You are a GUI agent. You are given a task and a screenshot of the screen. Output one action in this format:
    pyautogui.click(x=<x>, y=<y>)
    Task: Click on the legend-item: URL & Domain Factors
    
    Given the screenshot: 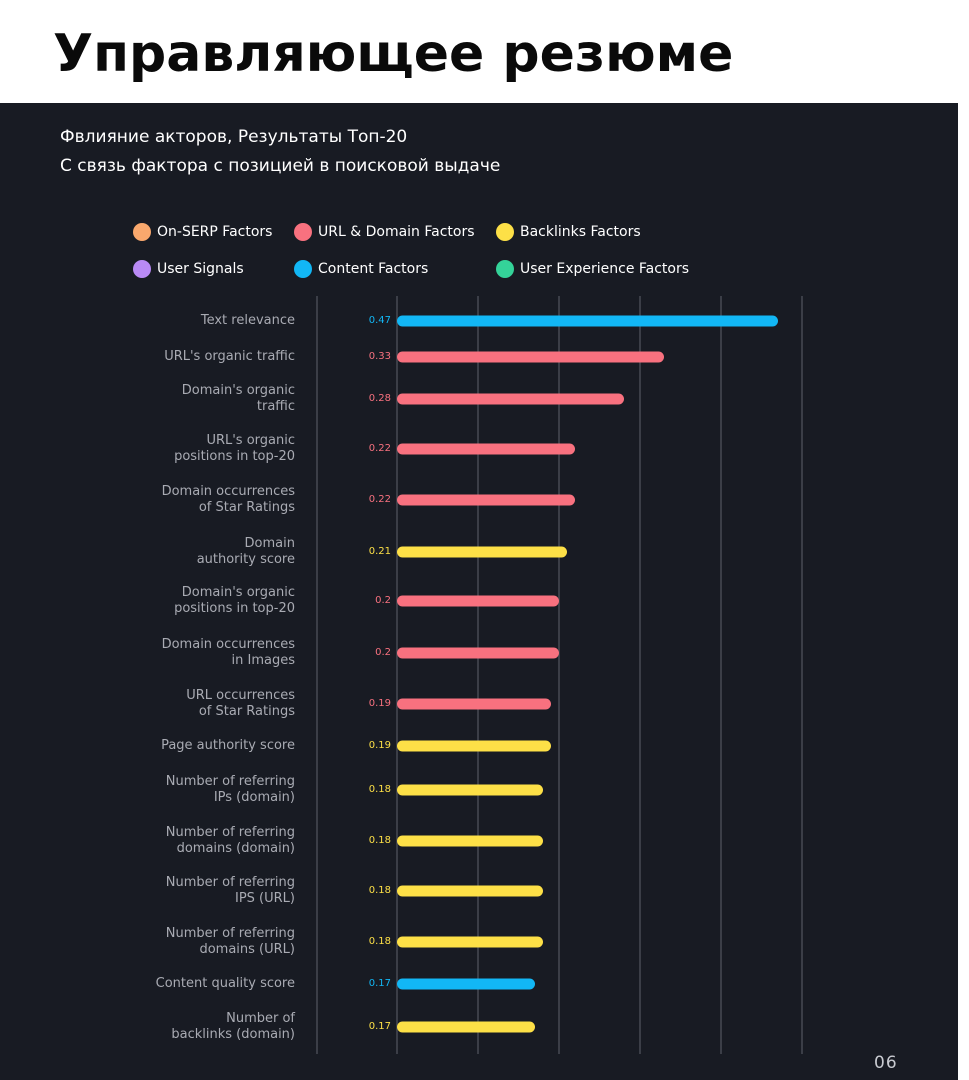 What is the action you would take?
    pyautogui.click(x=384, y=232)
    